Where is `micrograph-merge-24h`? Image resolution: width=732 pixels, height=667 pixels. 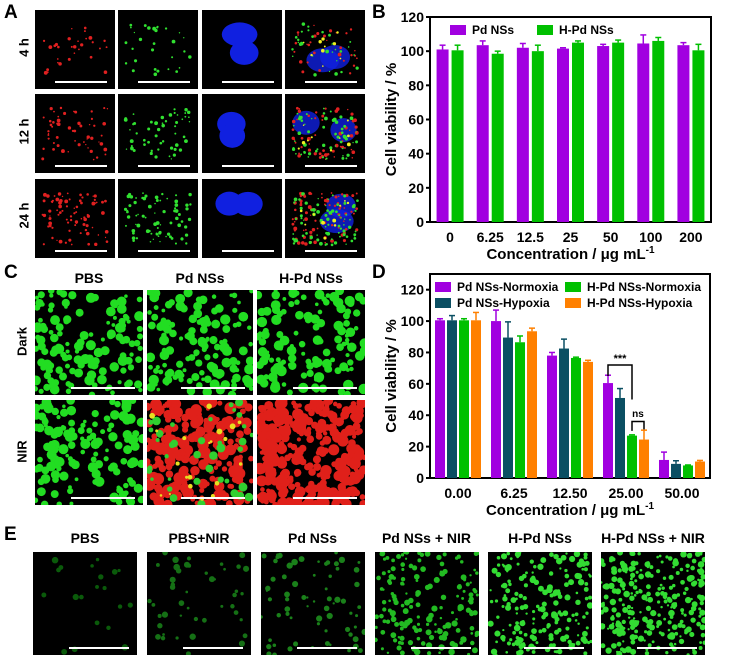 micrograph-merge-24h is located at coordinates (325, 218).